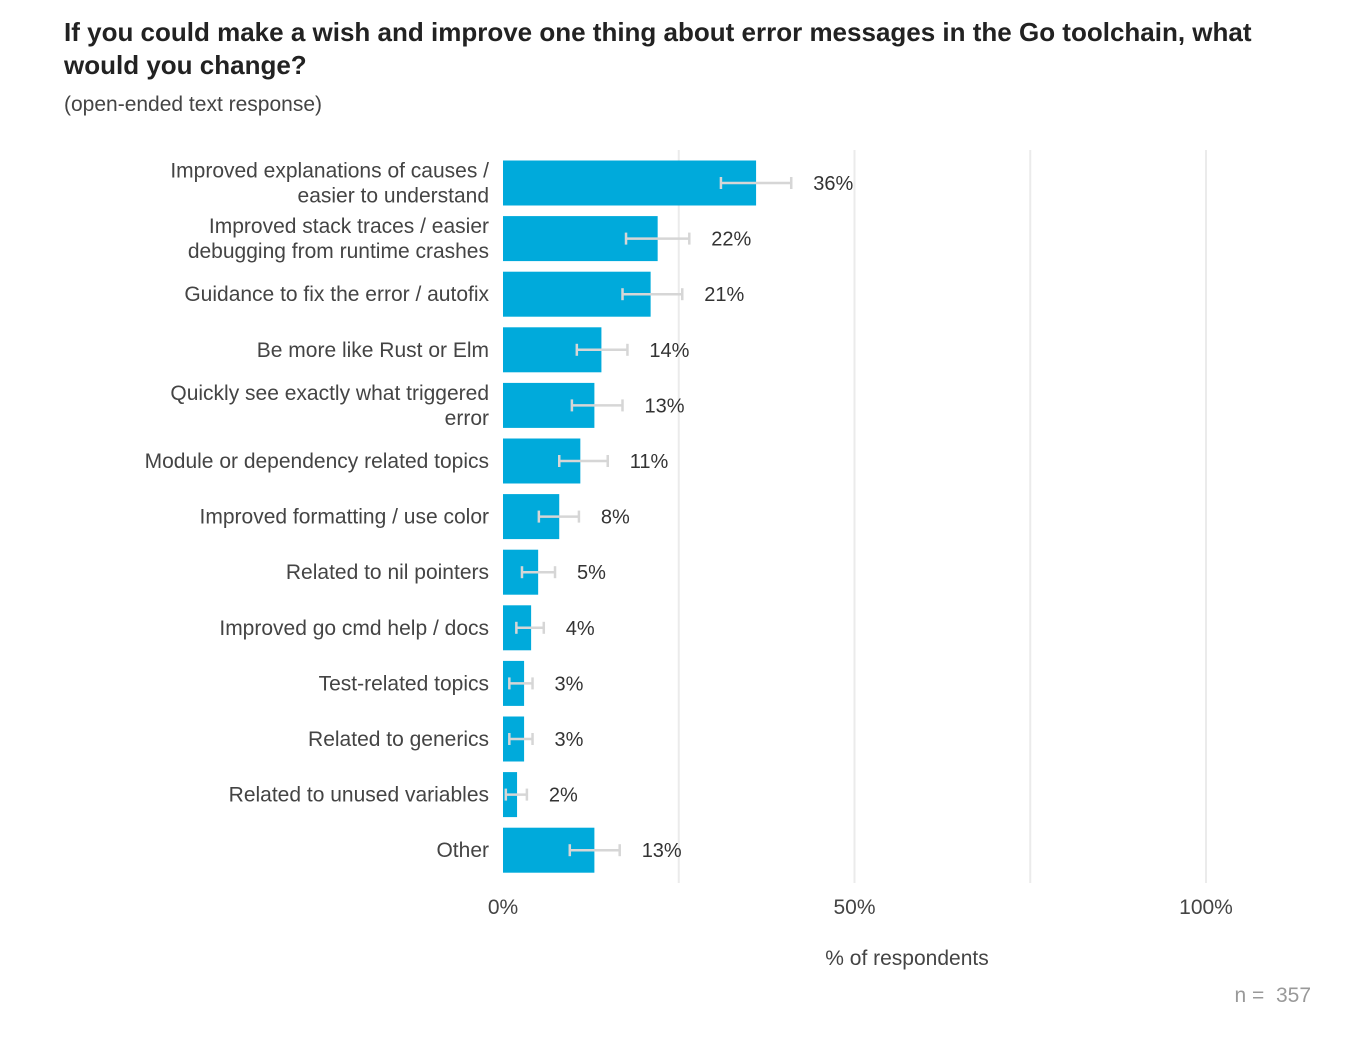  I want to click on category-label: Related to nil pointers, so click(387, 572).